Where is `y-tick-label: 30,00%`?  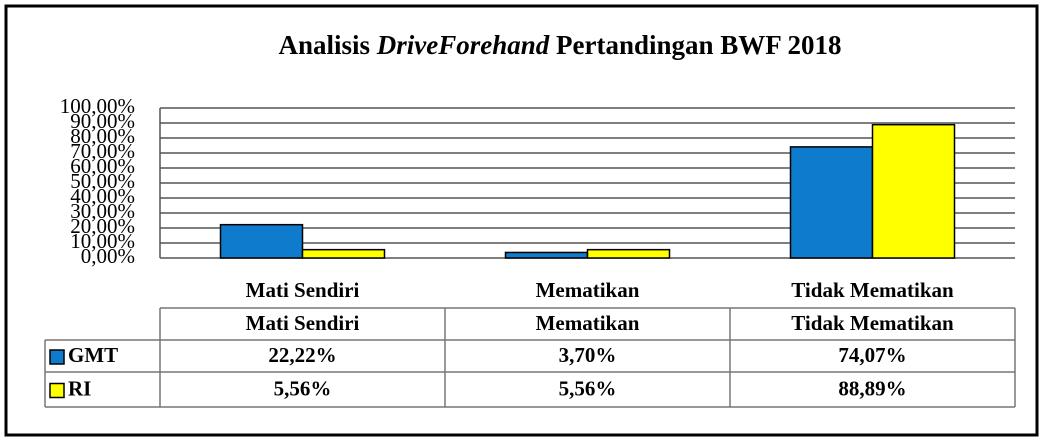
y-tick-label: 30,00% is located at coordinates (102, 211).